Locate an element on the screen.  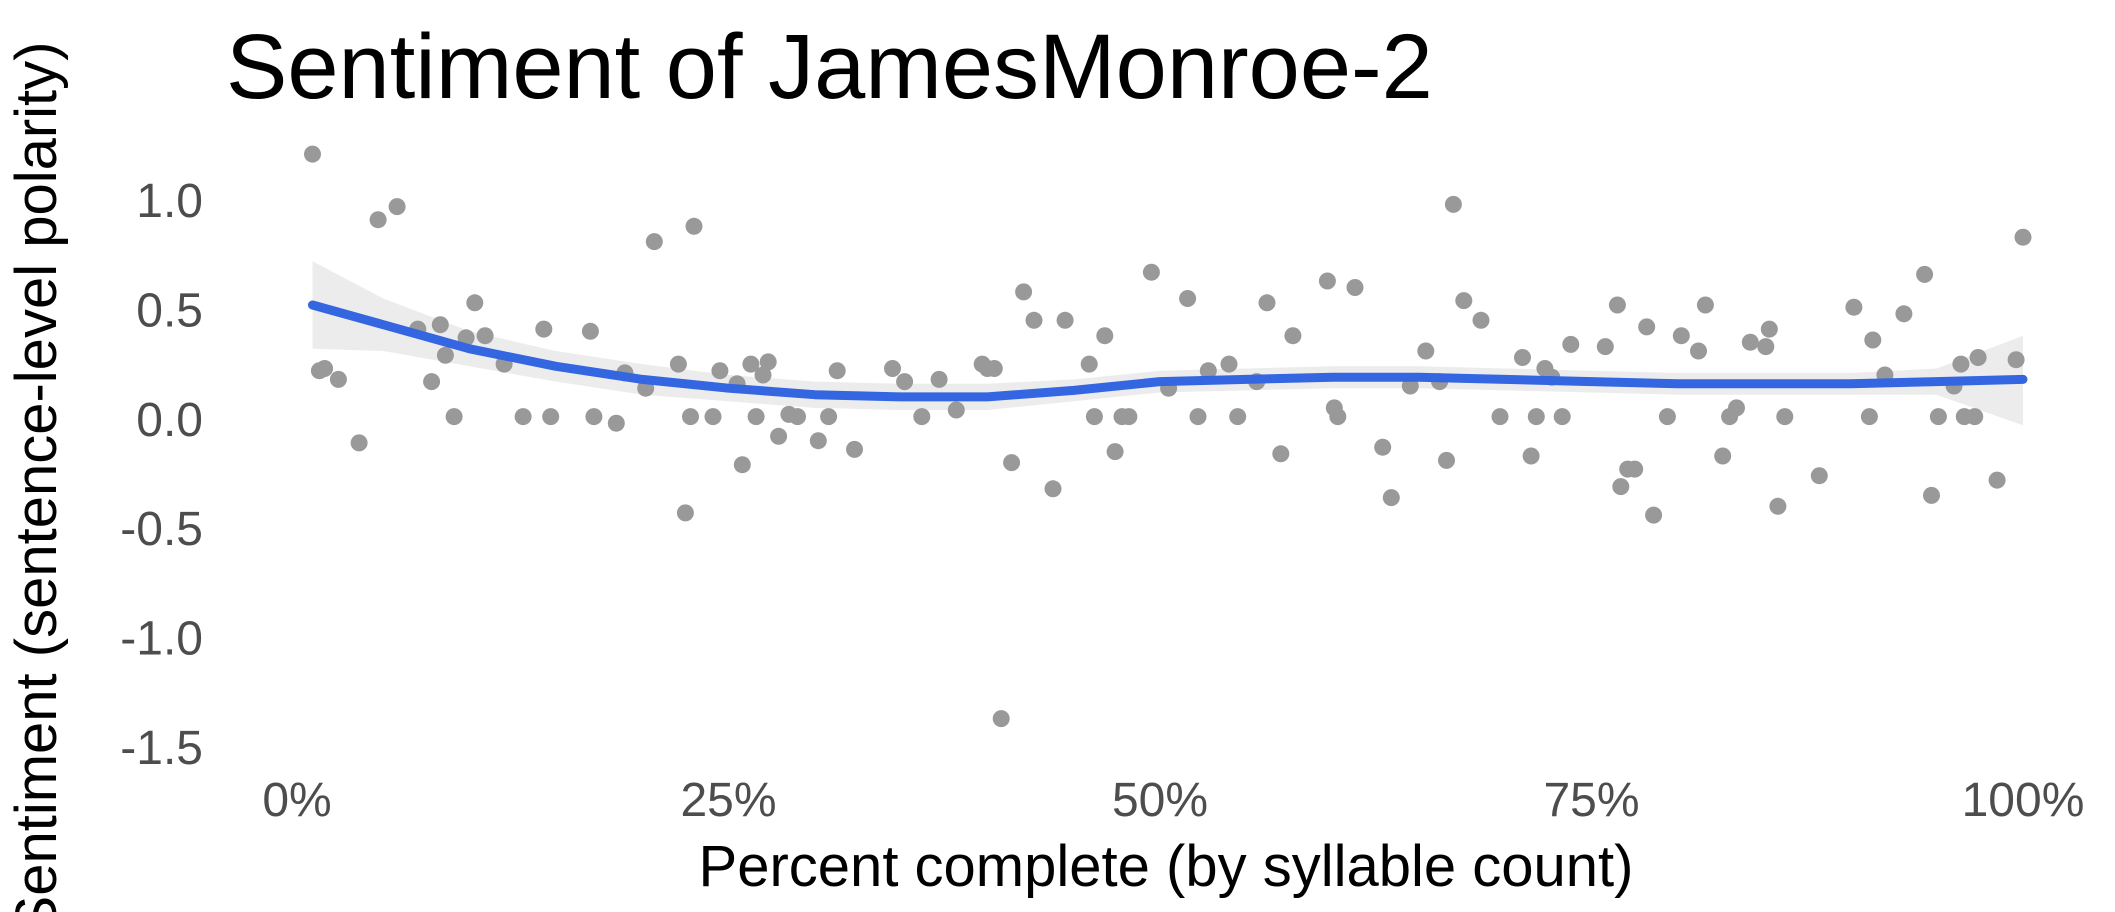
x-tick-label: 0% is located at coordinates (296, 800).